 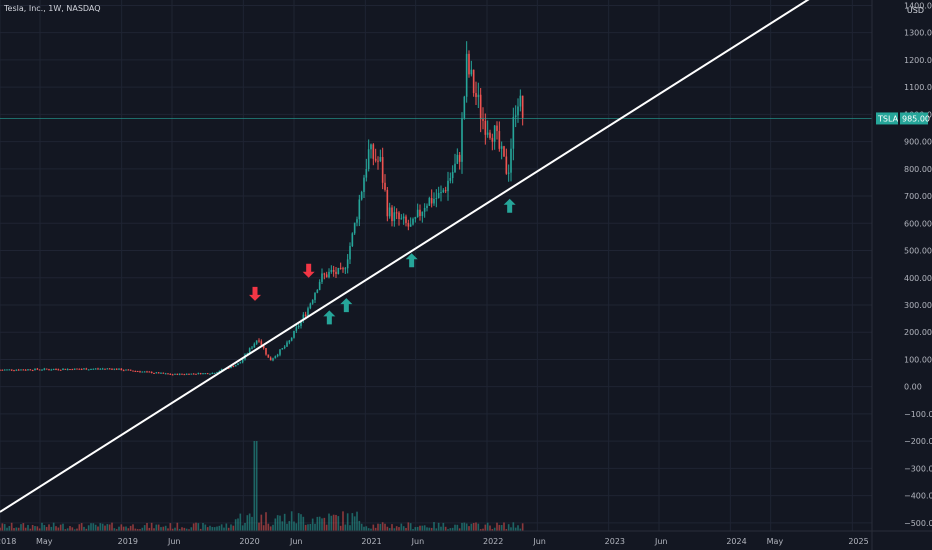 I want to click on price-tag-value: 985.00, so click(x=916, y=118).